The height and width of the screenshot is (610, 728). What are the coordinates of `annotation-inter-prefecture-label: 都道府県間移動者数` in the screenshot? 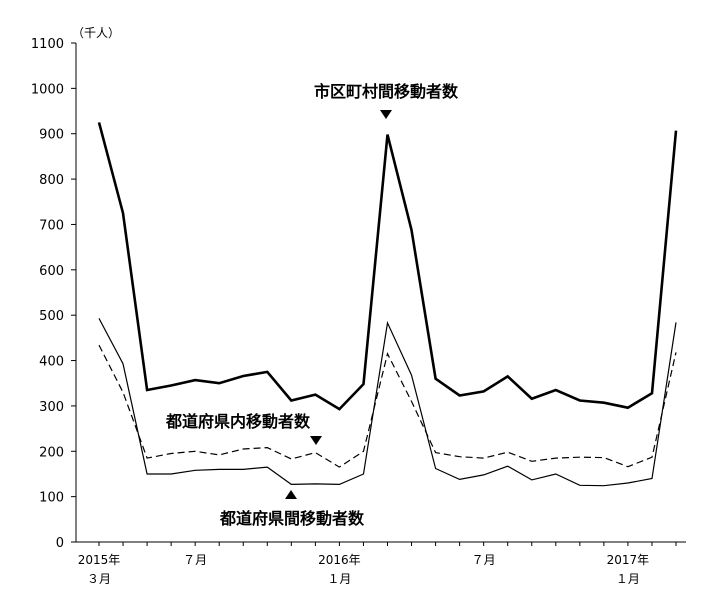 It's located at (292, 518).